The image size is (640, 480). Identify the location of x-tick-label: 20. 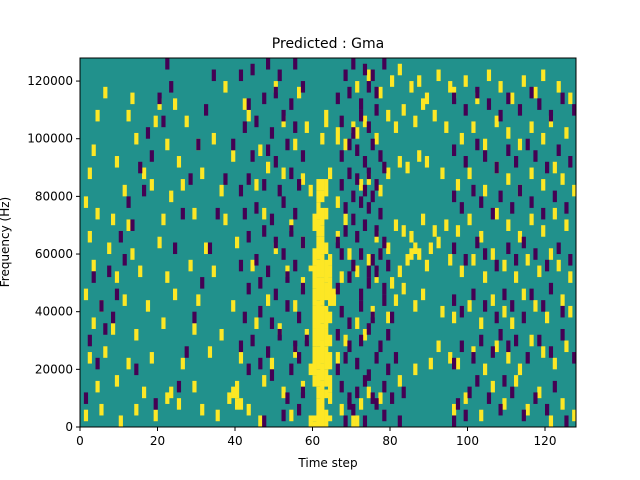
(157, 441).